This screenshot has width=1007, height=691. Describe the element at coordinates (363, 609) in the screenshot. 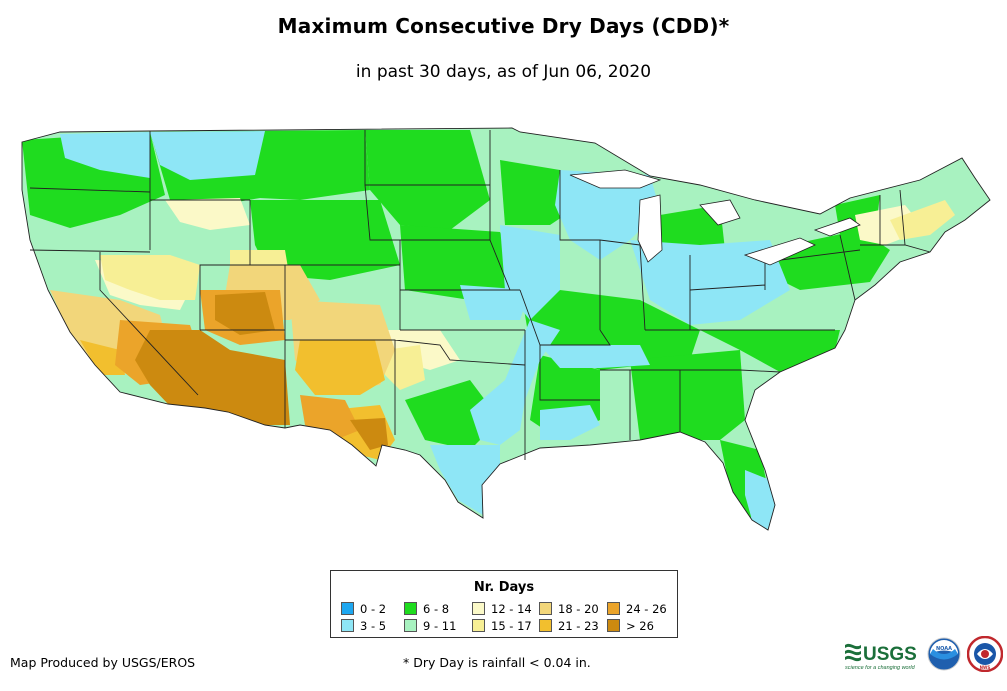

I see `legend-item-0-2: 0 - 2` at that location.